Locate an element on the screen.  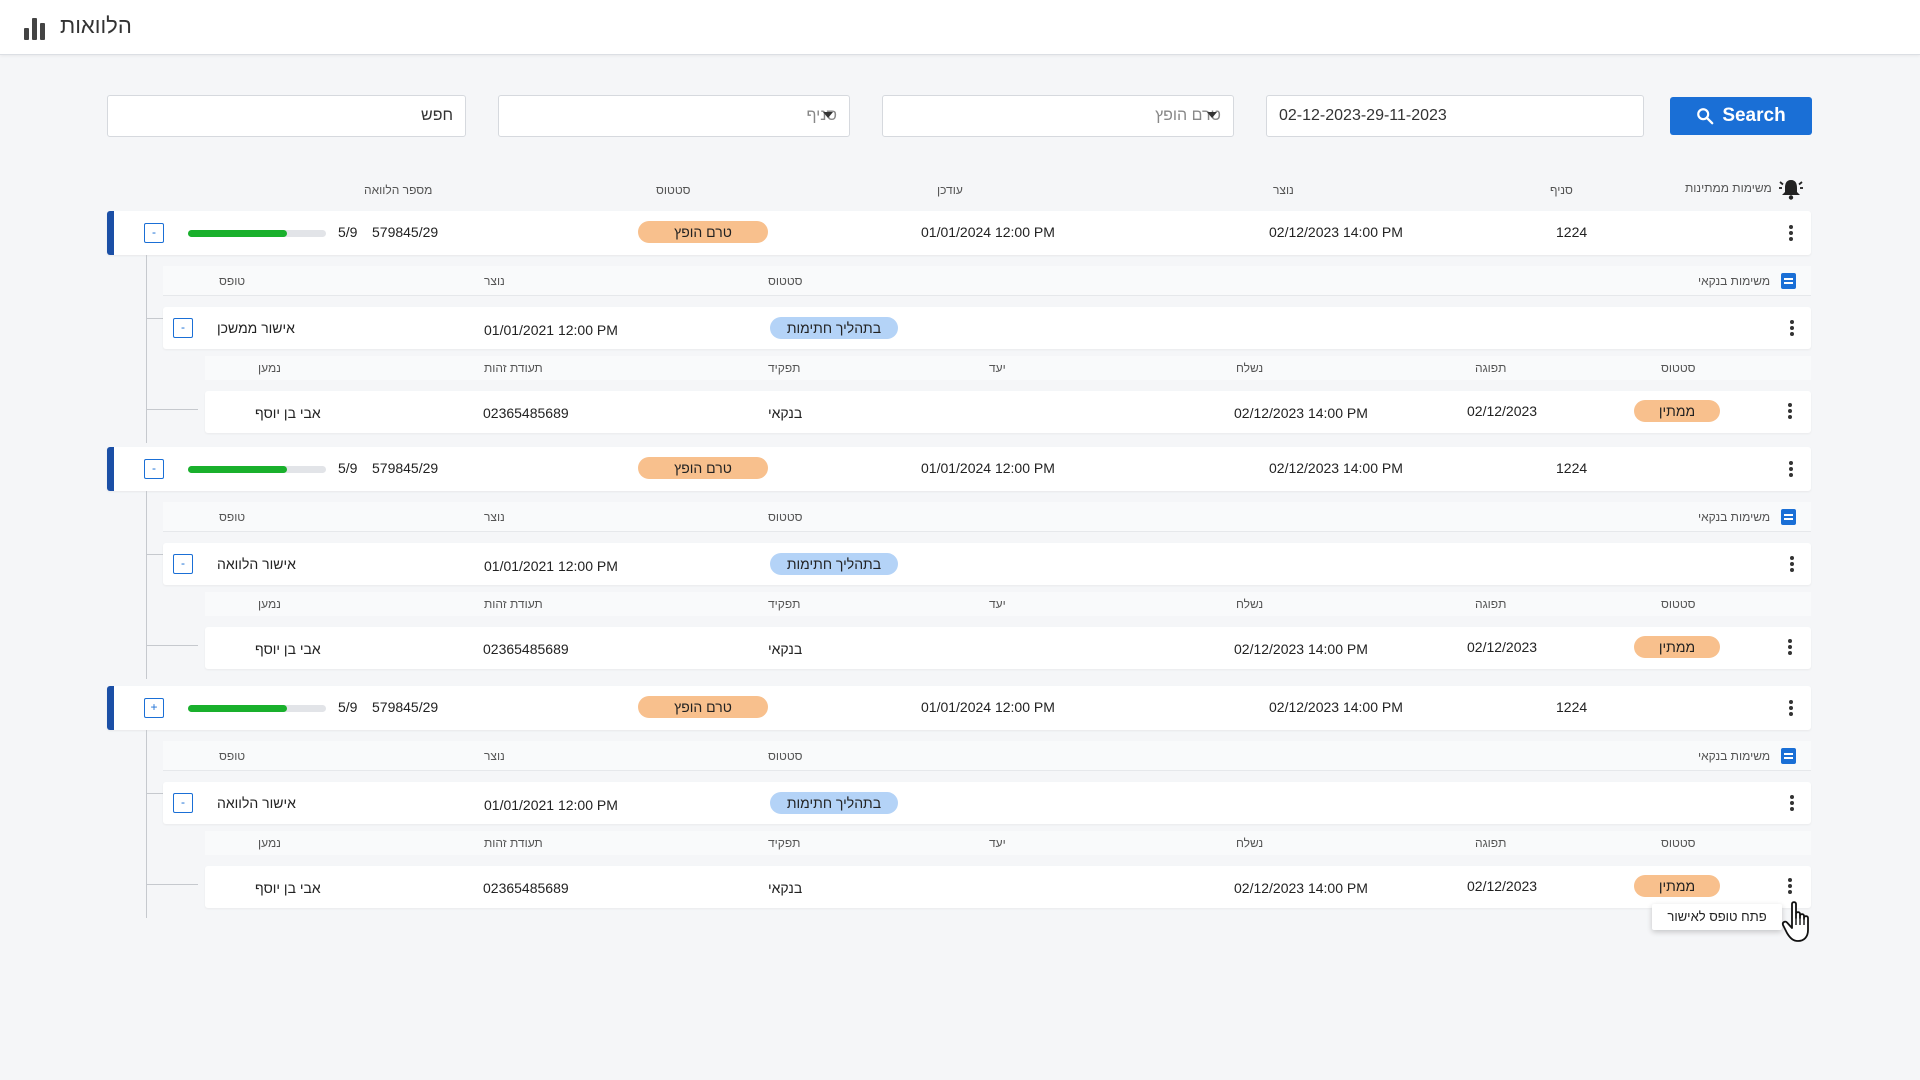
search-icon is located at coordinates (1705, 116).